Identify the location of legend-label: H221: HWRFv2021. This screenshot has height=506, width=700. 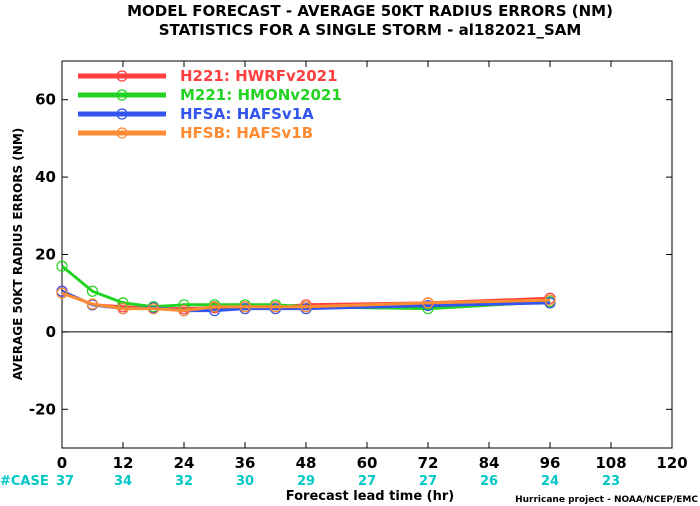
(259, 76).